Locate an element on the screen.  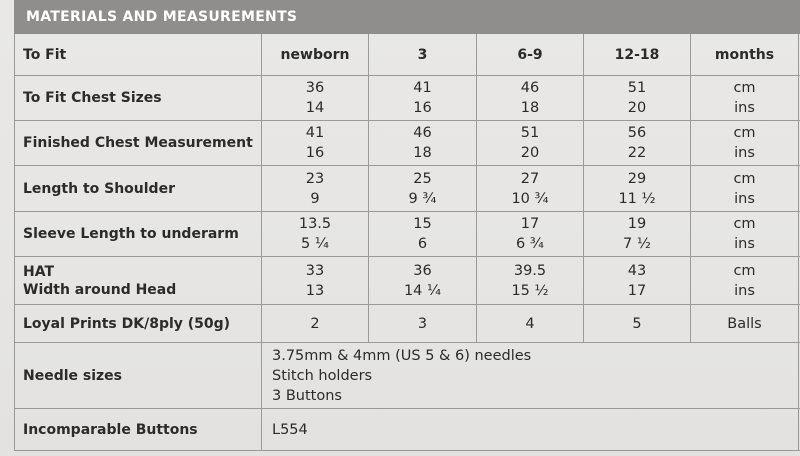
value-secondary: 7 ½ is located at coordinates (637, 244).